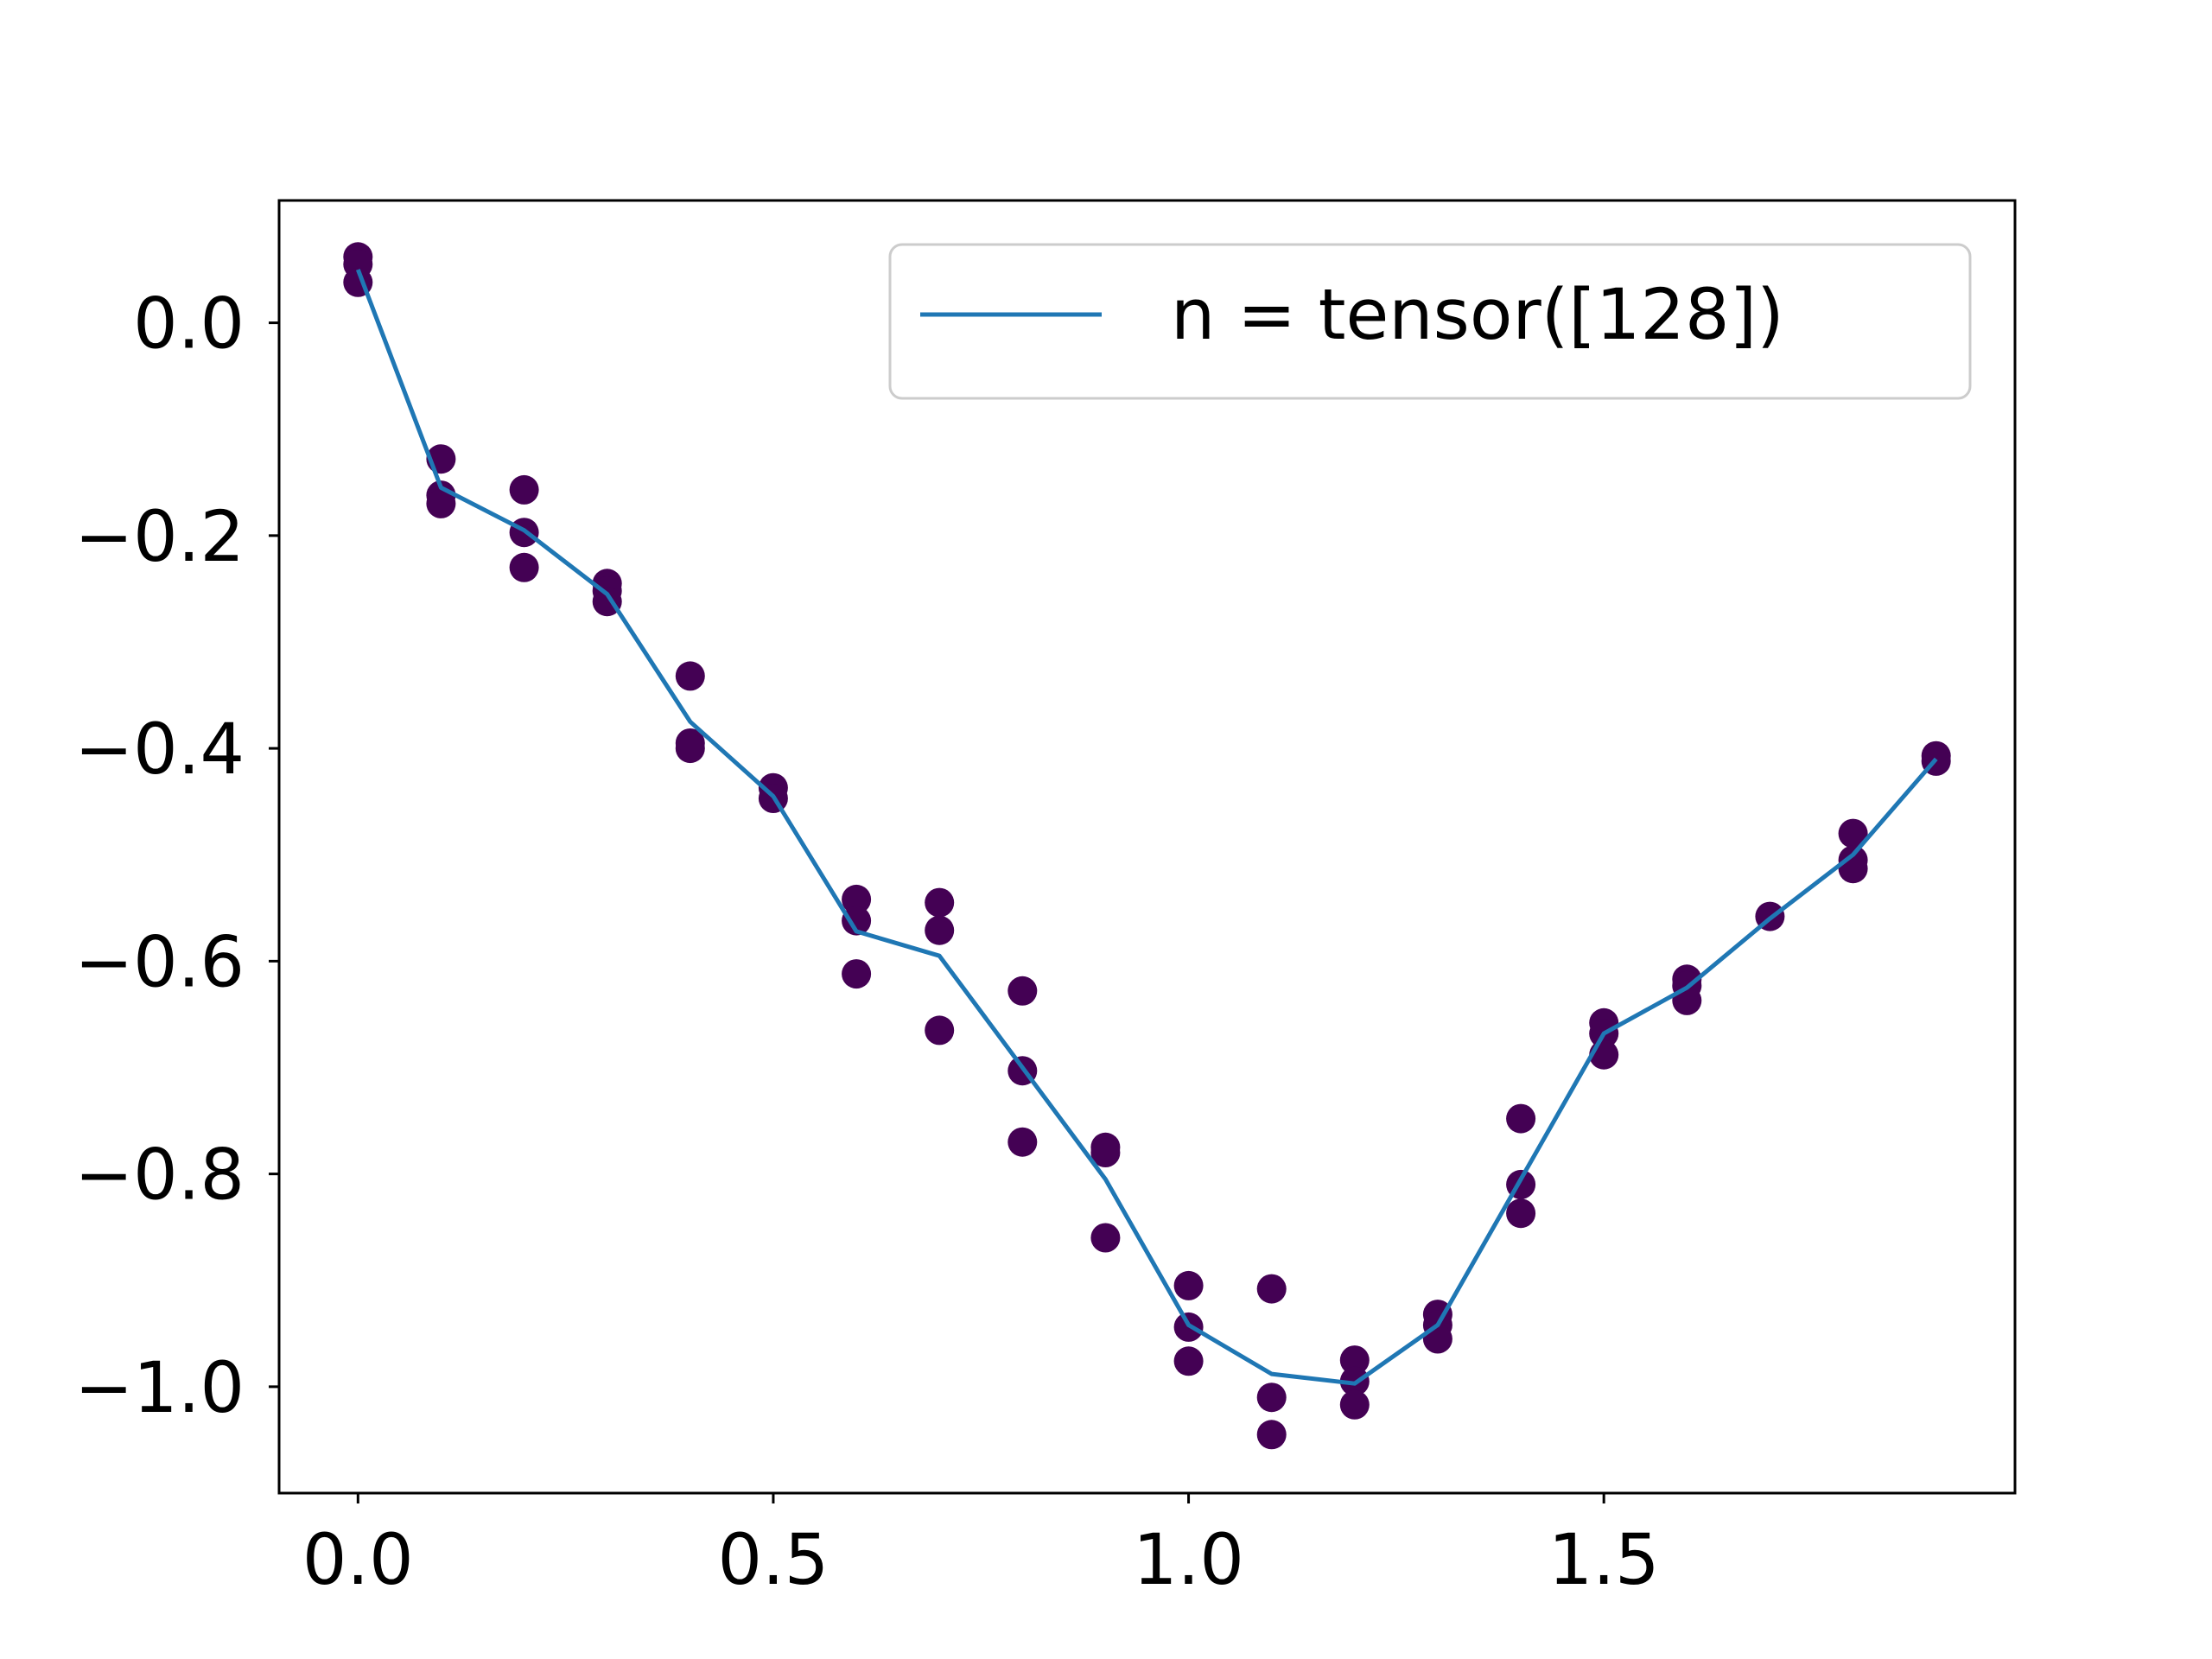 This screenshot has width=2212, height=1659. What do you see at coordinates (358, 1560) in the screenshot?
I see `x-tick-label: 0.0` at bounding box center [358, 1560].